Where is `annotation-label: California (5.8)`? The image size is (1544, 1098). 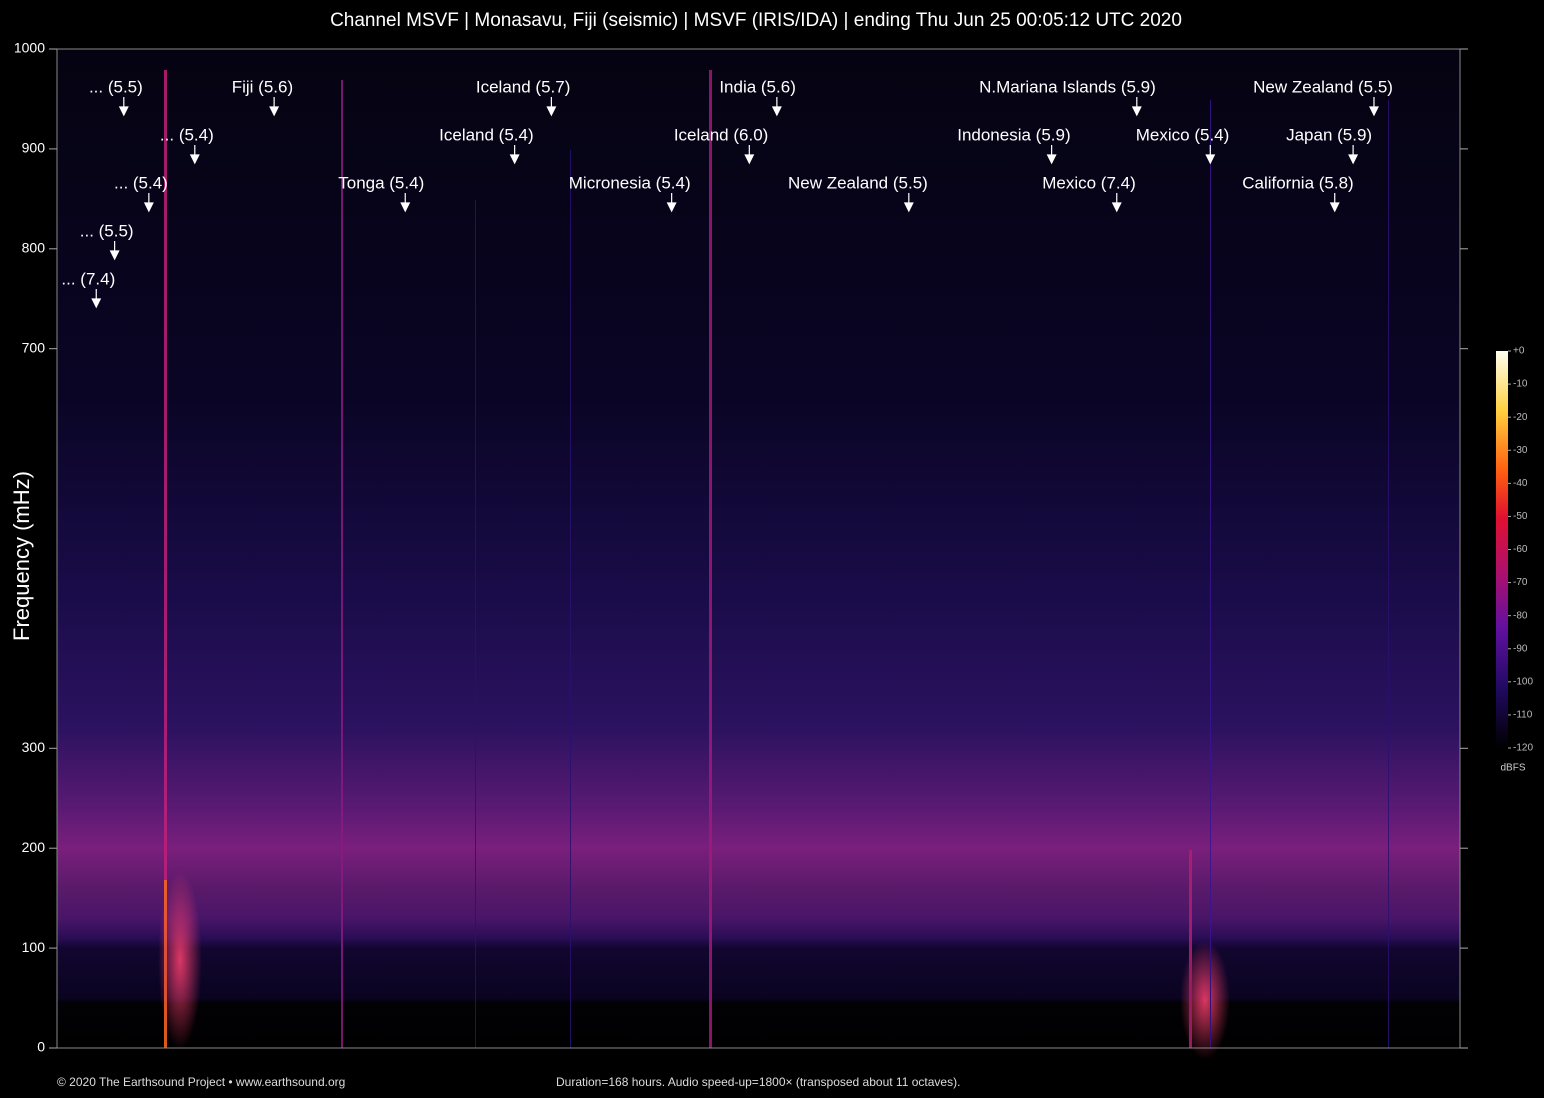 annotation-label: California (5.8) is located at coordinates (1298, 182).